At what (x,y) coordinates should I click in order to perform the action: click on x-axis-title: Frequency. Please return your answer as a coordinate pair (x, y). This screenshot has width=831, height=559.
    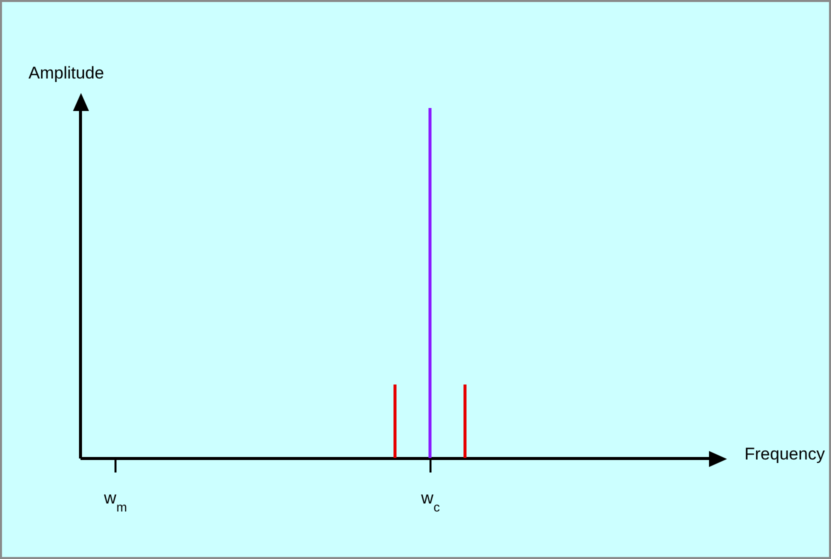
    Looking at the image, I should click on (785, 454).